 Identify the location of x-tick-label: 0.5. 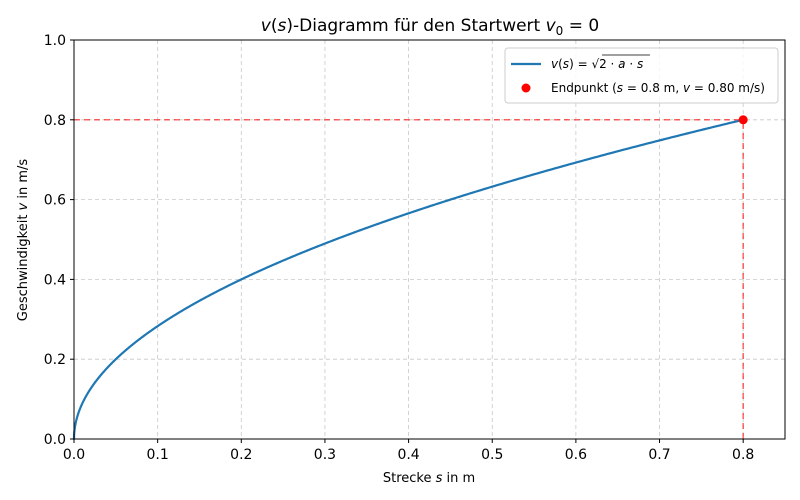
(492, 455).